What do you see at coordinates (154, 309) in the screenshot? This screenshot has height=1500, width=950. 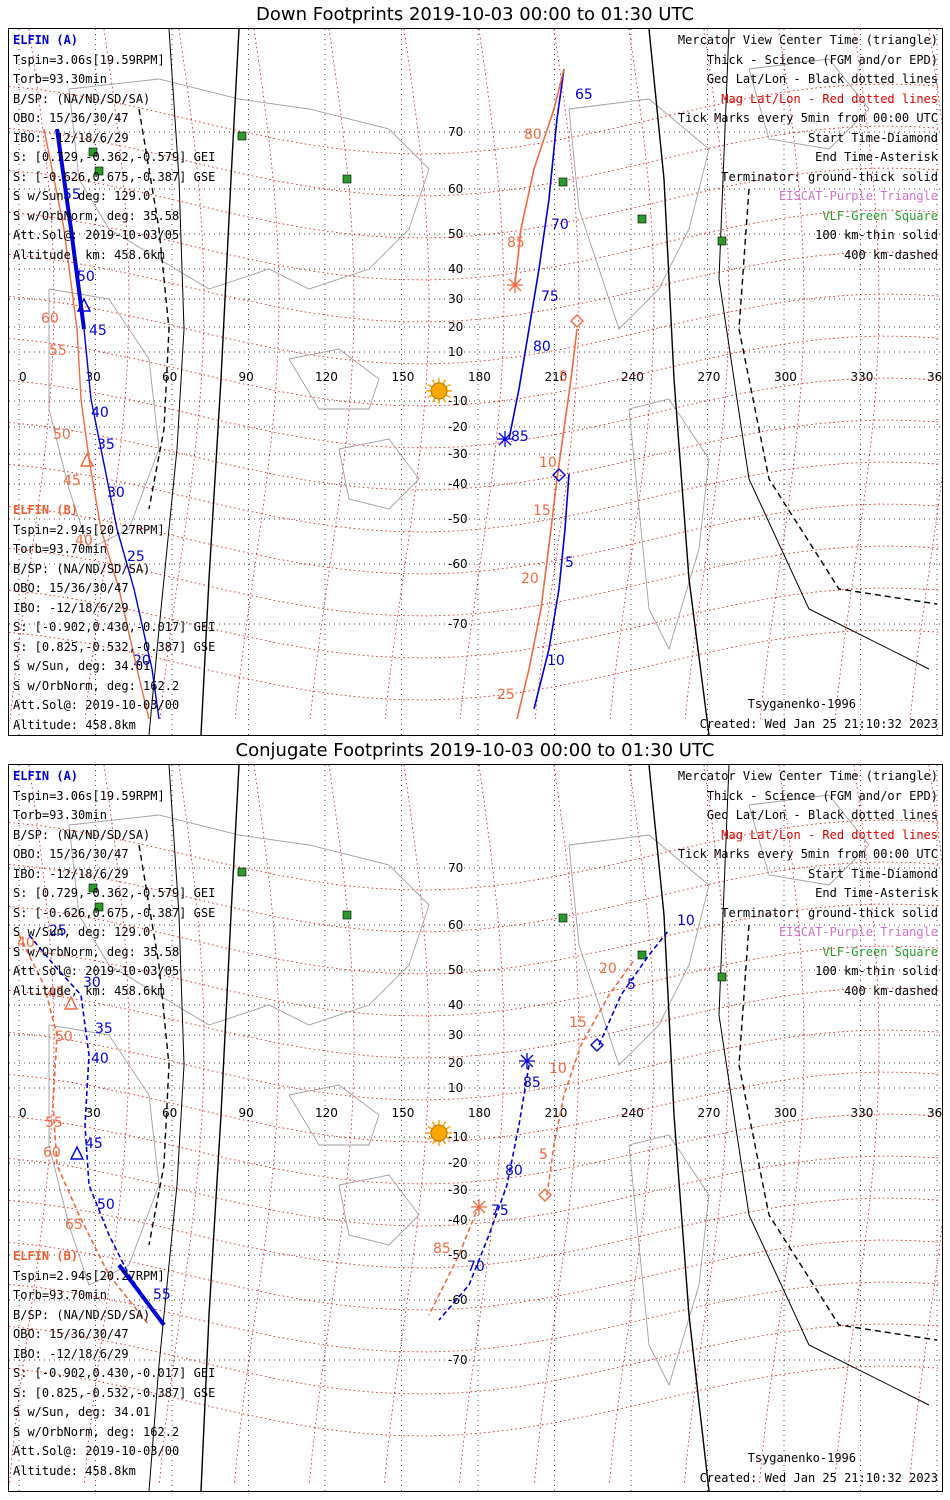 I see `terminator-400km` at bounding box center [154, 309].